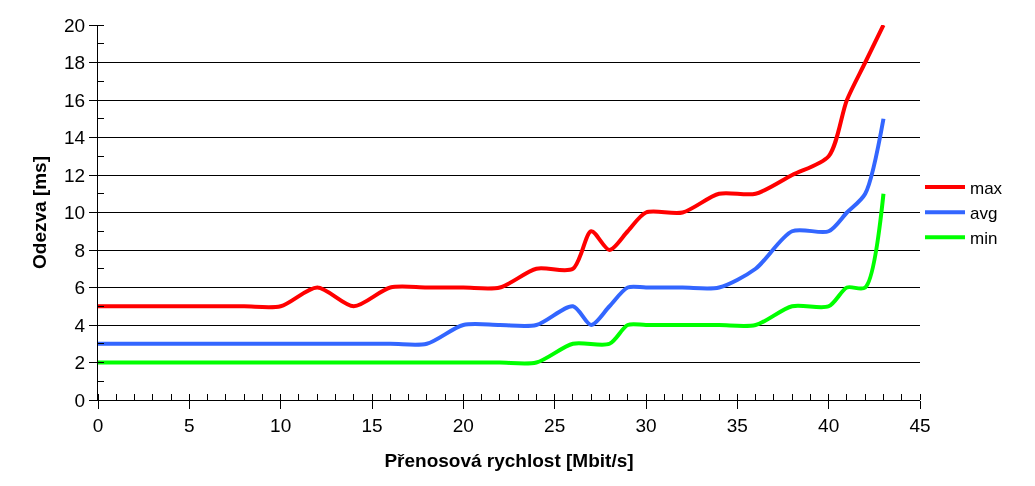 Image resolution: width=1035 pixels, height=486 pixels. Describe the element at coordinates (646, 425) in the screenshot. I see `x-tick-label: 30` at that location.